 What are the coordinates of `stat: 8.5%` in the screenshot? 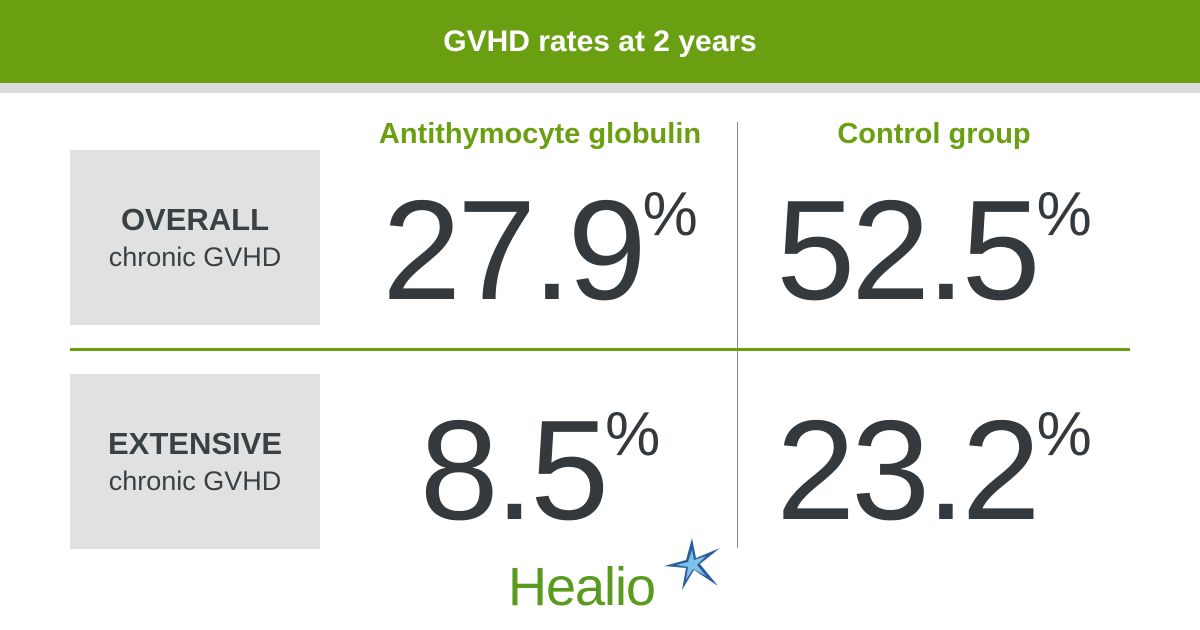 It's located at (540, 471).